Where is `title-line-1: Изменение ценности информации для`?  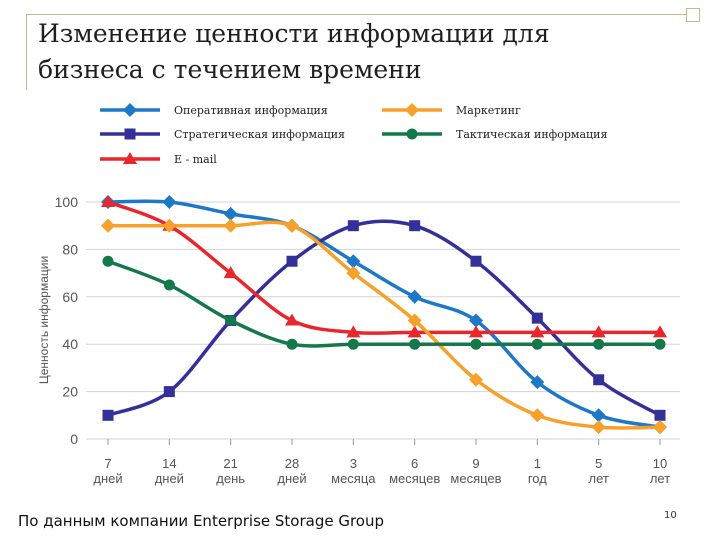 title-line-1: Изменение ценности информации для is located at coordinates (294, 33).